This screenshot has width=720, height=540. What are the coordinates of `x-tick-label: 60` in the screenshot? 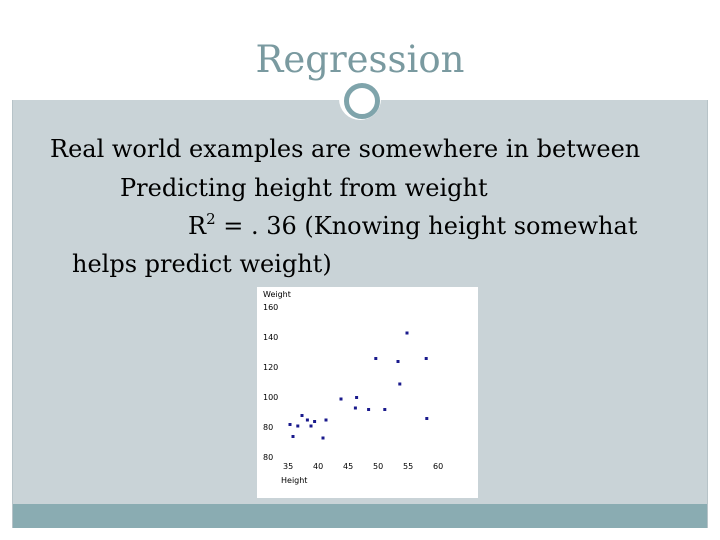 It's located at (438, 466).